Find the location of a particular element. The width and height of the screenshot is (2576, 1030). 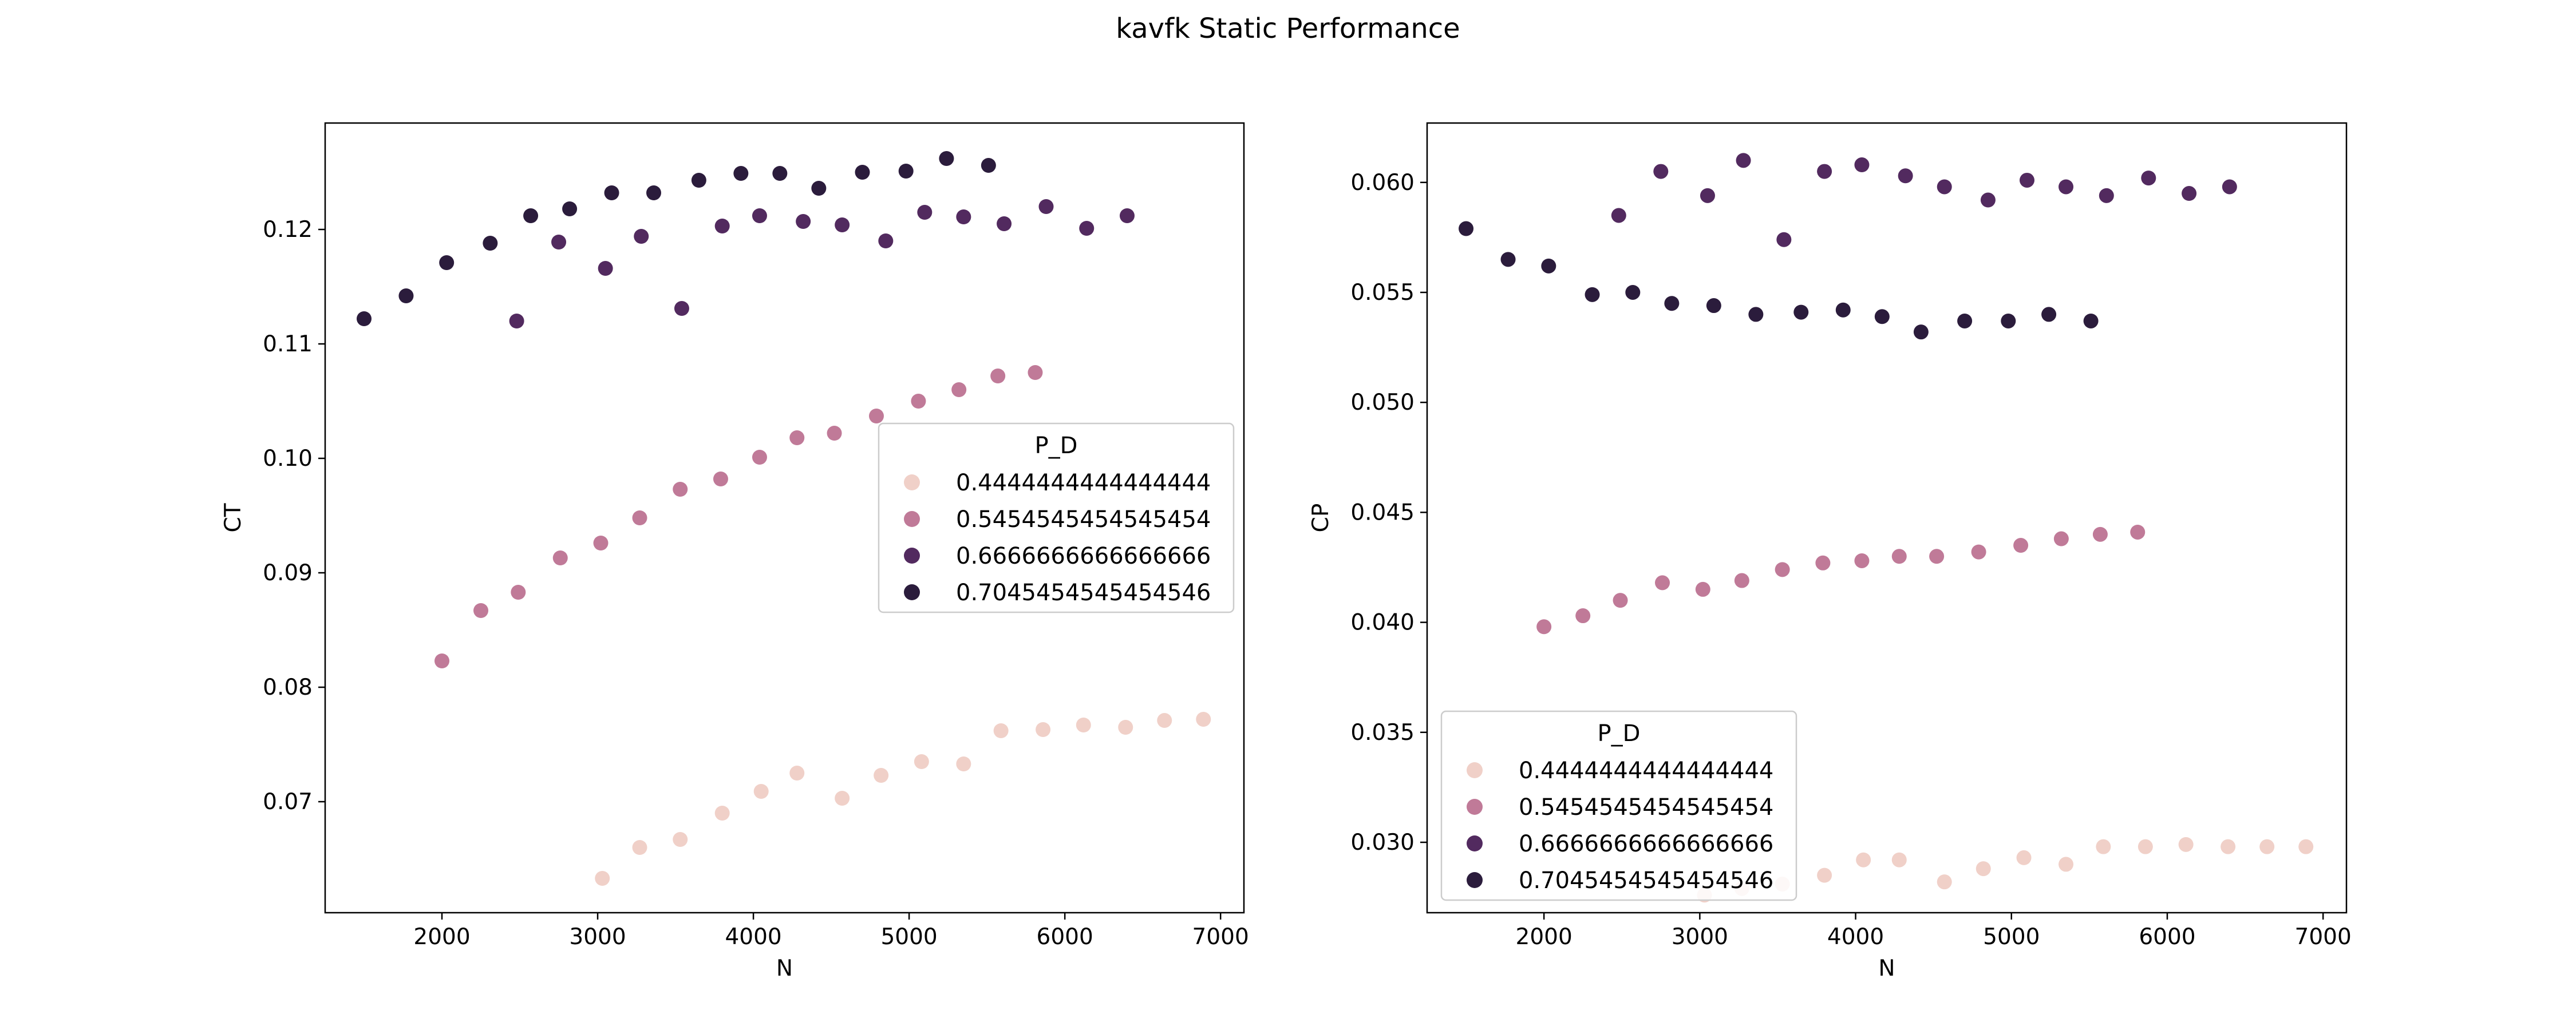

legend-entry: 0.4444444444444444 is located at coordinates (1646, 771).